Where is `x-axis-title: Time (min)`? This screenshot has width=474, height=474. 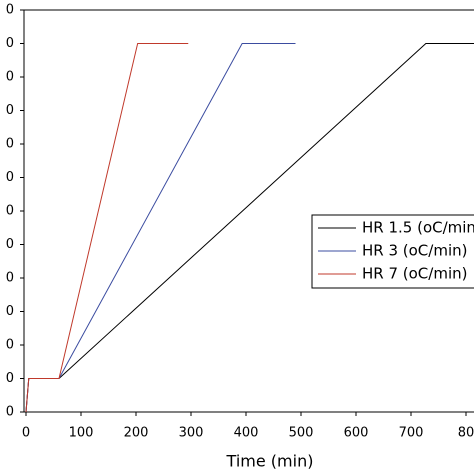
x-axis-title: Time (min) is located at coordinates (270, 461).